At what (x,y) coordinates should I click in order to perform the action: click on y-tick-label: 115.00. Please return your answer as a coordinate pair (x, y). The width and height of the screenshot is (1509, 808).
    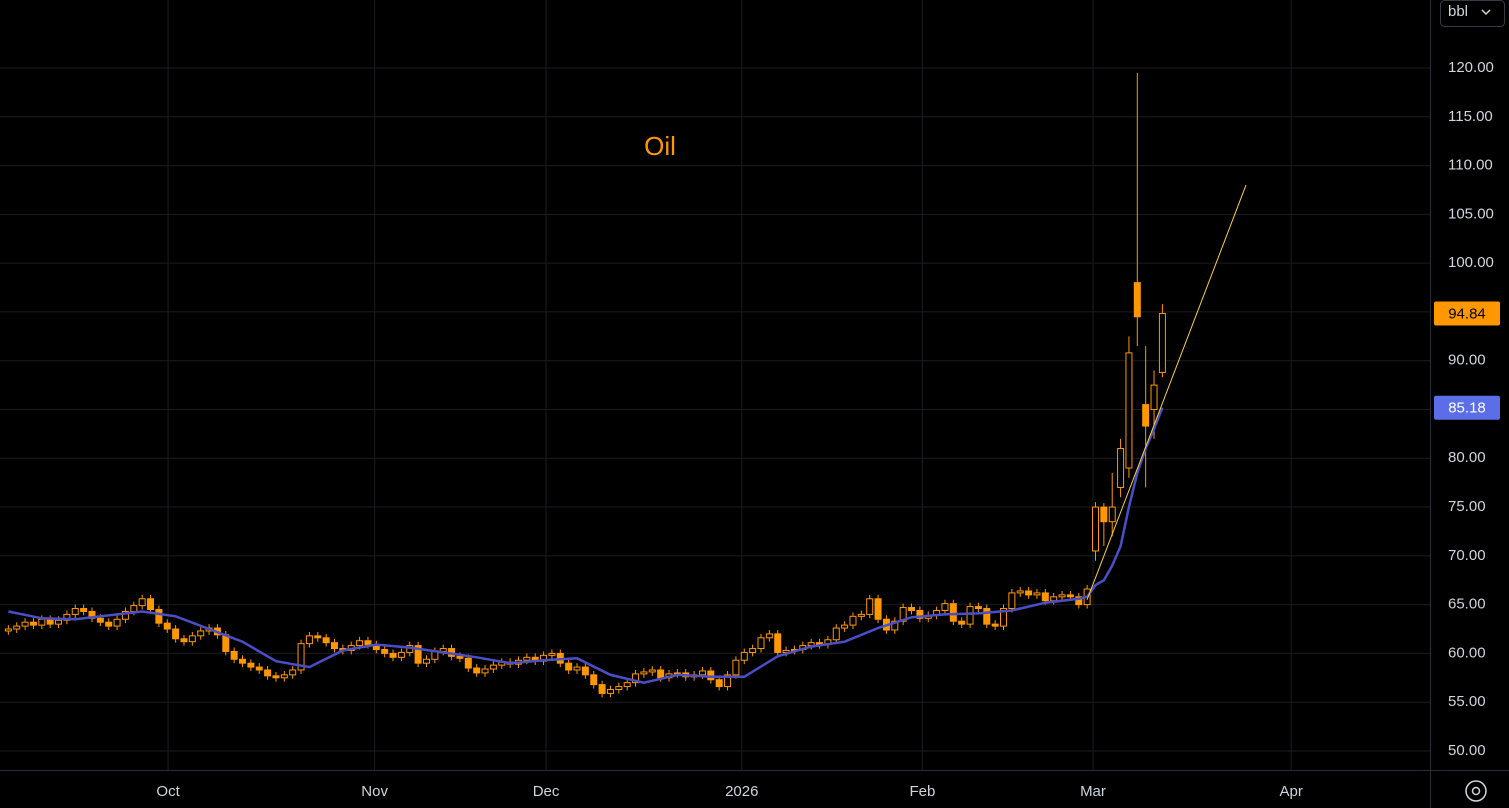
    Looking at the image, I should click on (1470, 116).